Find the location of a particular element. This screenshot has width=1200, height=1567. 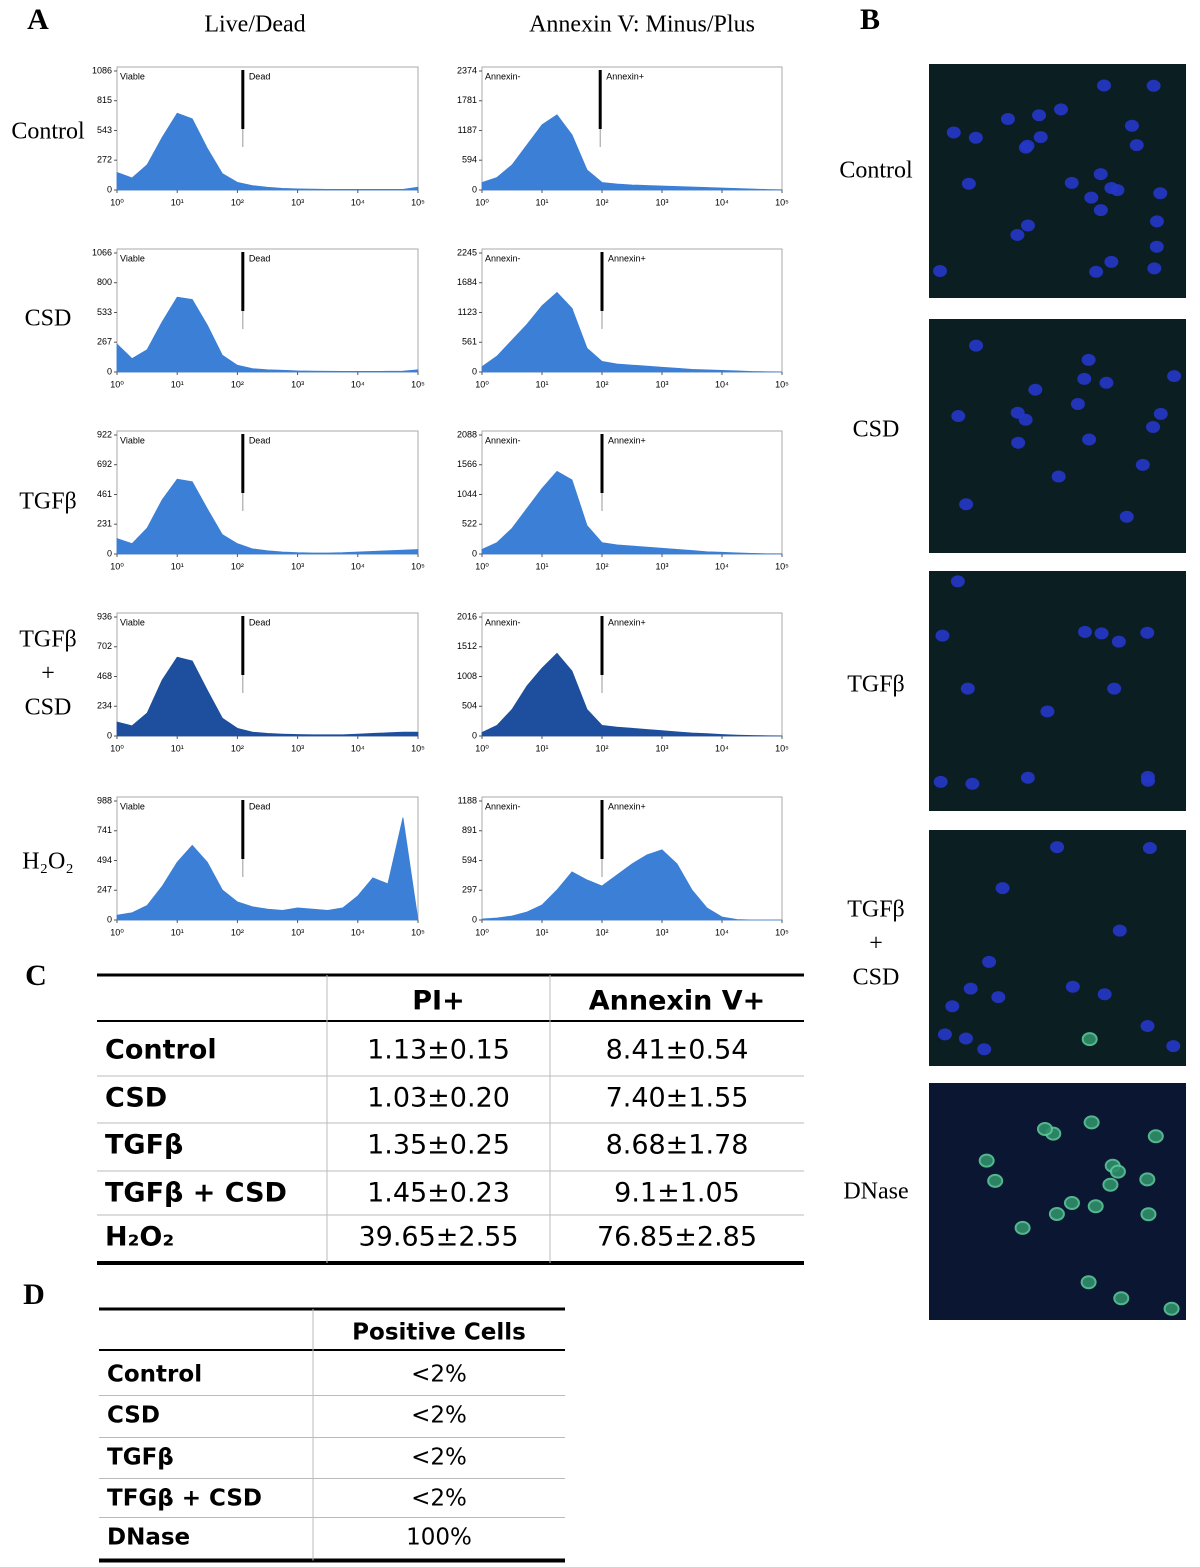

row-name: DNase is located at coordinates (148, 1538).